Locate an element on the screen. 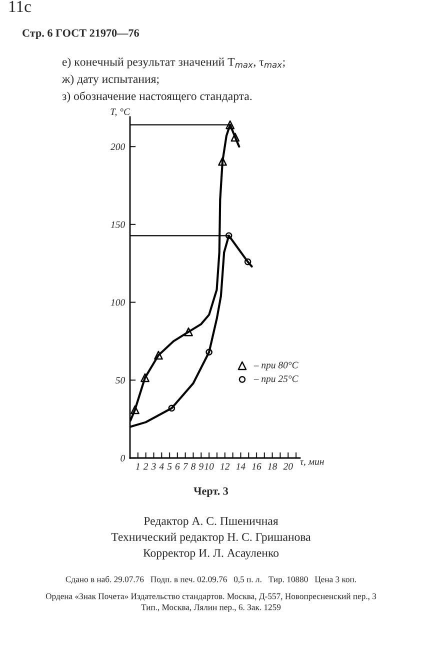  x-tick-label: 2 is located at coordinates (145, 466).